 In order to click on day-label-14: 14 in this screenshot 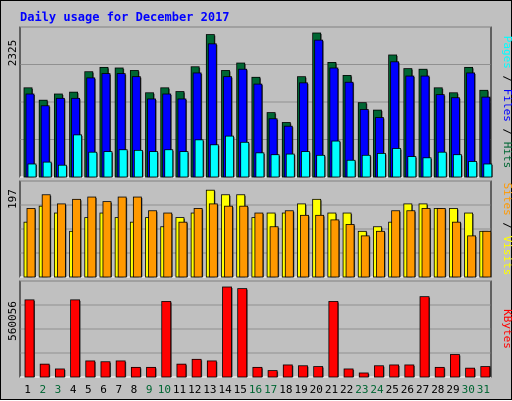, I will do `click(225, 389)`.